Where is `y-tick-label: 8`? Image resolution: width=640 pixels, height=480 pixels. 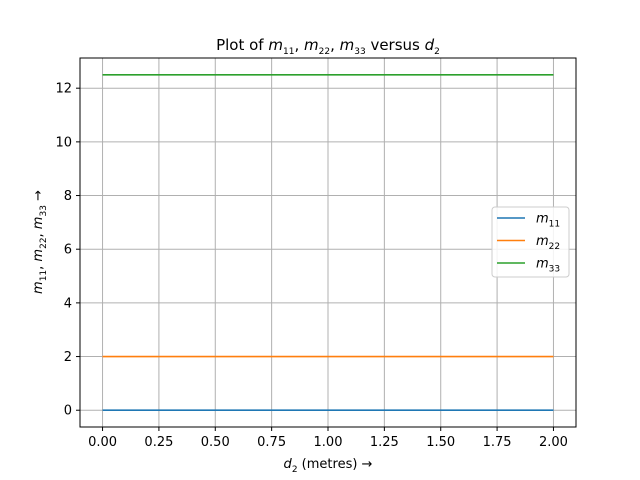 y-tick-label: 8 is located at coordinates (68, 196).